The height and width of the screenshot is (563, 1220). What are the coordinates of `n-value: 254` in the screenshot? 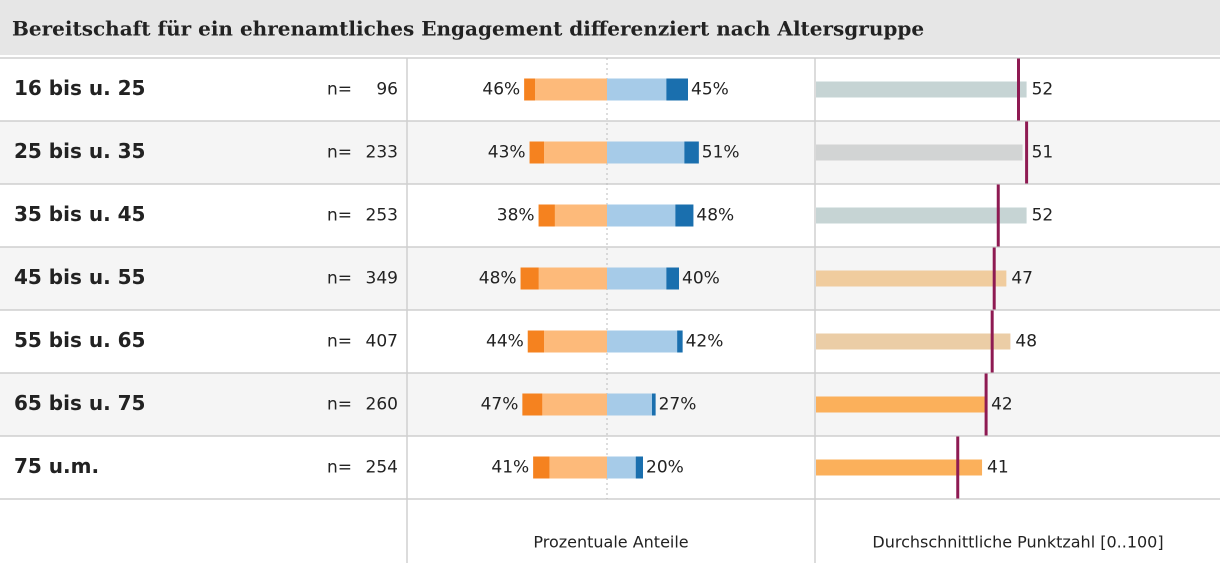 It's located at (382, 468).